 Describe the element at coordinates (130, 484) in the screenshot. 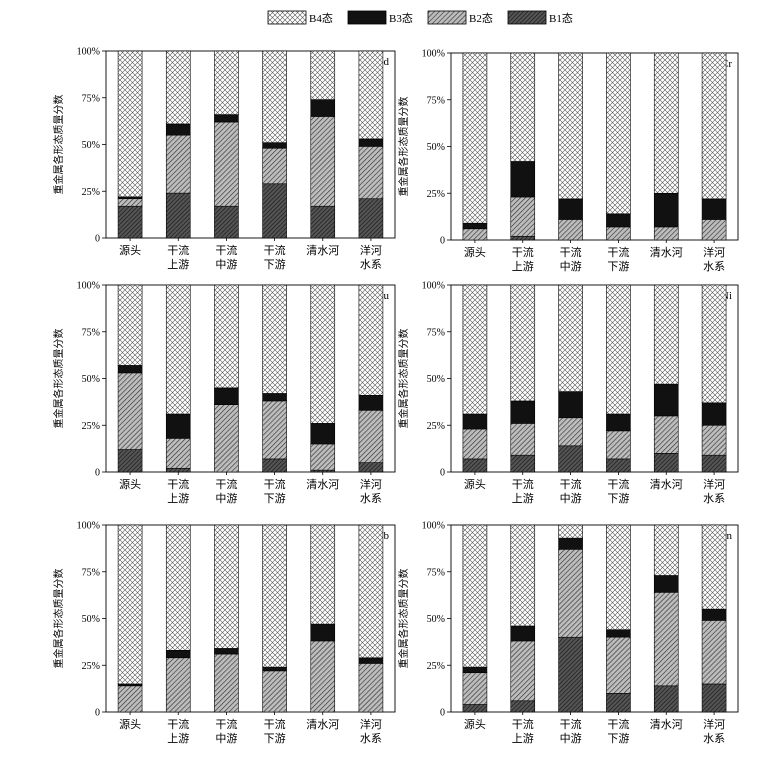

I see `x-tick-label-cu-0-0: 源头` at that location.